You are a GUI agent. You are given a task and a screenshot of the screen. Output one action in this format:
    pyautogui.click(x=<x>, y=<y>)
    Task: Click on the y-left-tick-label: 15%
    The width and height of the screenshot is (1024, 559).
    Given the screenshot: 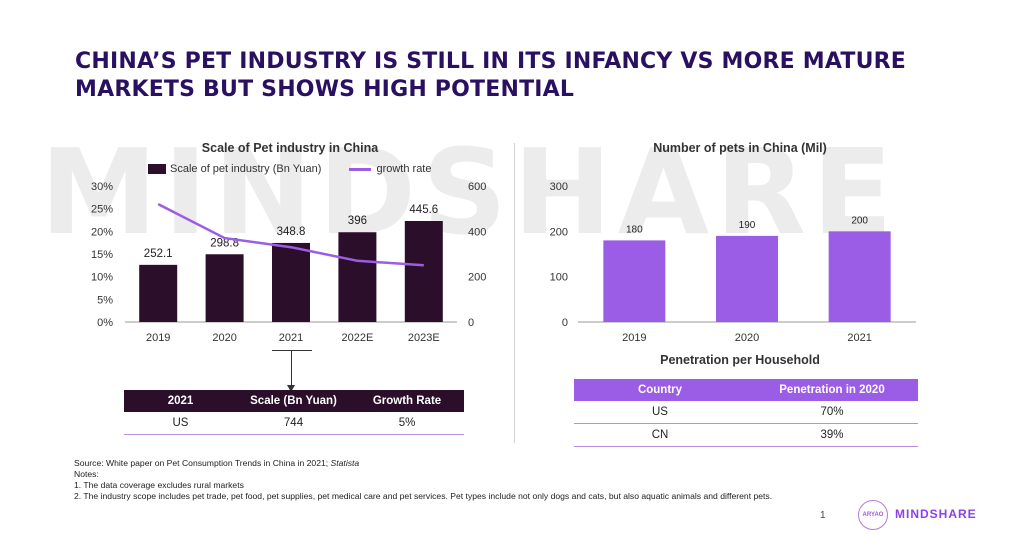 What is the action you would take?
    pyautogui.click(x=102, y=255)
    